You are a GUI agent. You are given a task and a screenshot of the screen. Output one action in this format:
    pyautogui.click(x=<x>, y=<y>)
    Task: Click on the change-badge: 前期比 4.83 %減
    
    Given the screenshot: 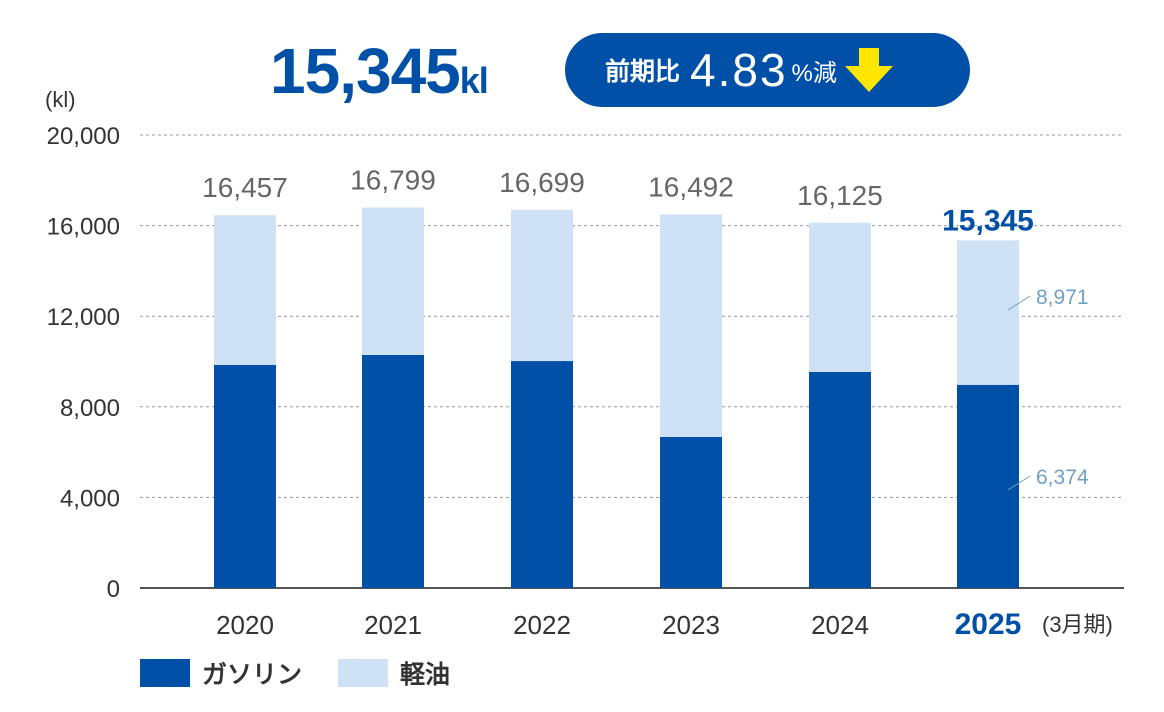 What is the action you would take?
    pyautogui.click(x=767, y=70)
    